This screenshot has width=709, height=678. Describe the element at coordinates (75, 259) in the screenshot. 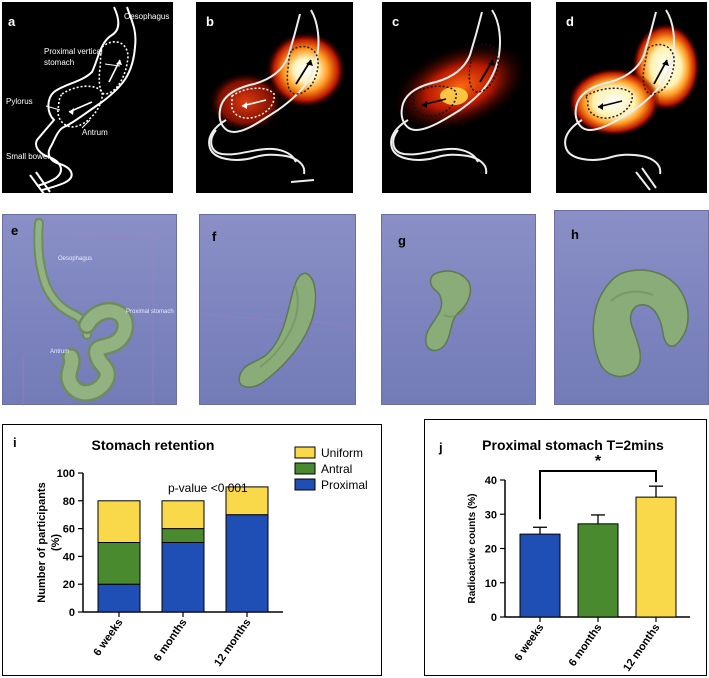

I see `label-3d-oesophagus: Oesophagus` at that location.